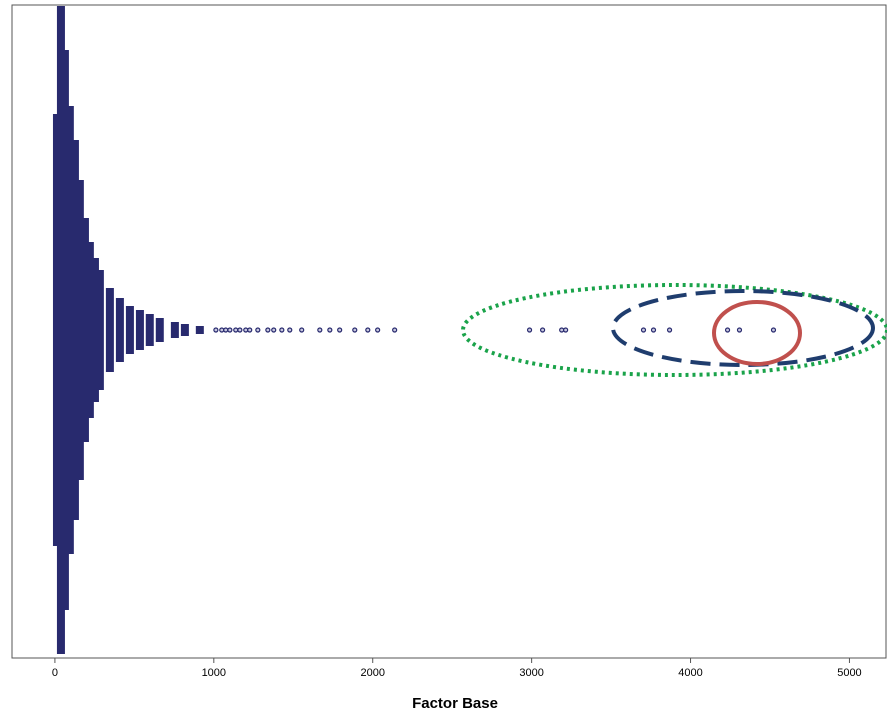  I want to click on x-tick-label: 3000, so click(531, 673).